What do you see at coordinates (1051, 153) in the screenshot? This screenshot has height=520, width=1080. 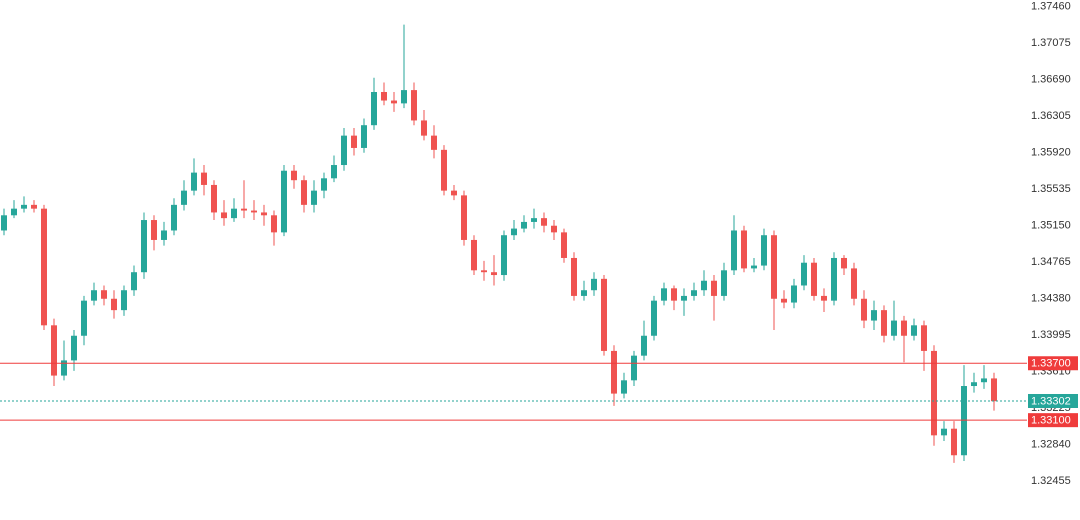 I see `y-tick-label: 1.35920` at bounding box center [1051, 153].